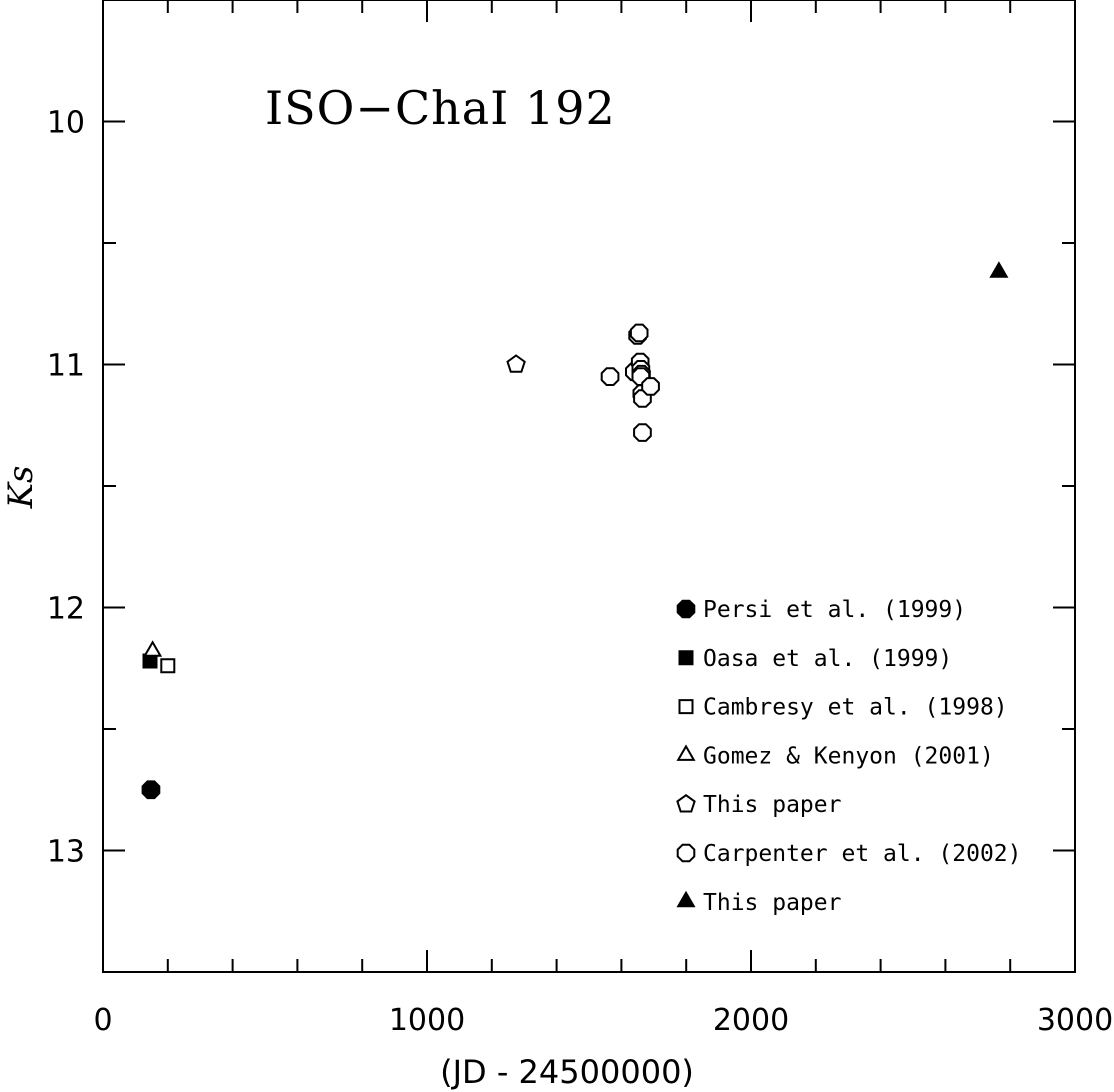 This screenshot has height=1092, width=1114. What do you see at coordinates (855, 708) in the screenshot?
I see `legend-label: Cambresy et al. (1998)` at bounding box center [855, 708].